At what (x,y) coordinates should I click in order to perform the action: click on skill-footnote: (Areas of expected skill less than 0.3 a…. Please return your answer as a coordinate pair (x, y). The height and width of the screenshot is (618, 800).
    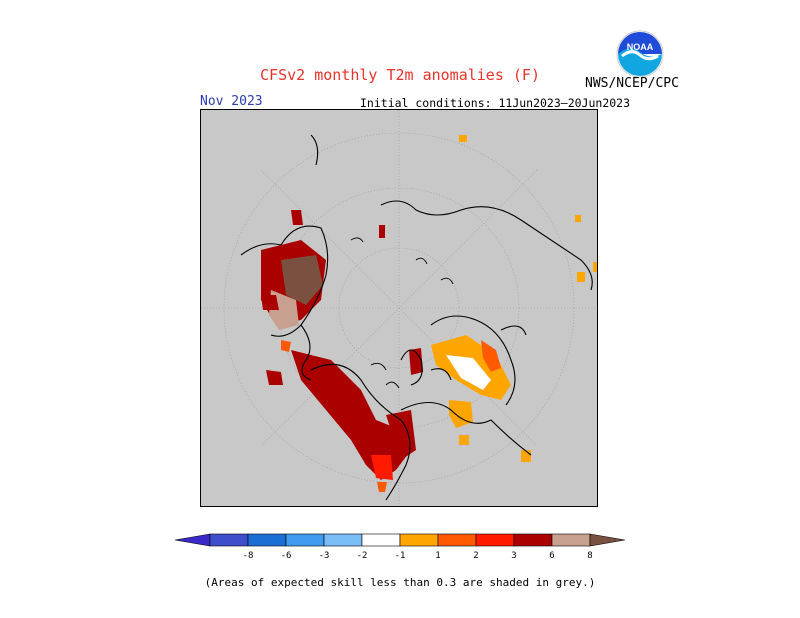
    Looking at the image, I should click on (400, 582).